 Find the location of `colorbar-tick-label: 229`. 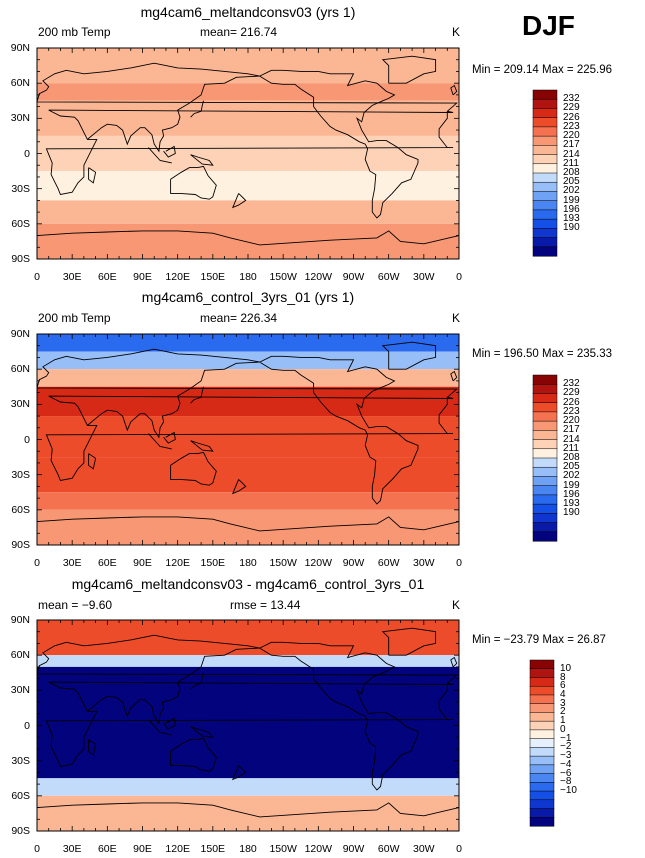

colorbar-tick-label: 229 is located at coordinates (571, 108).